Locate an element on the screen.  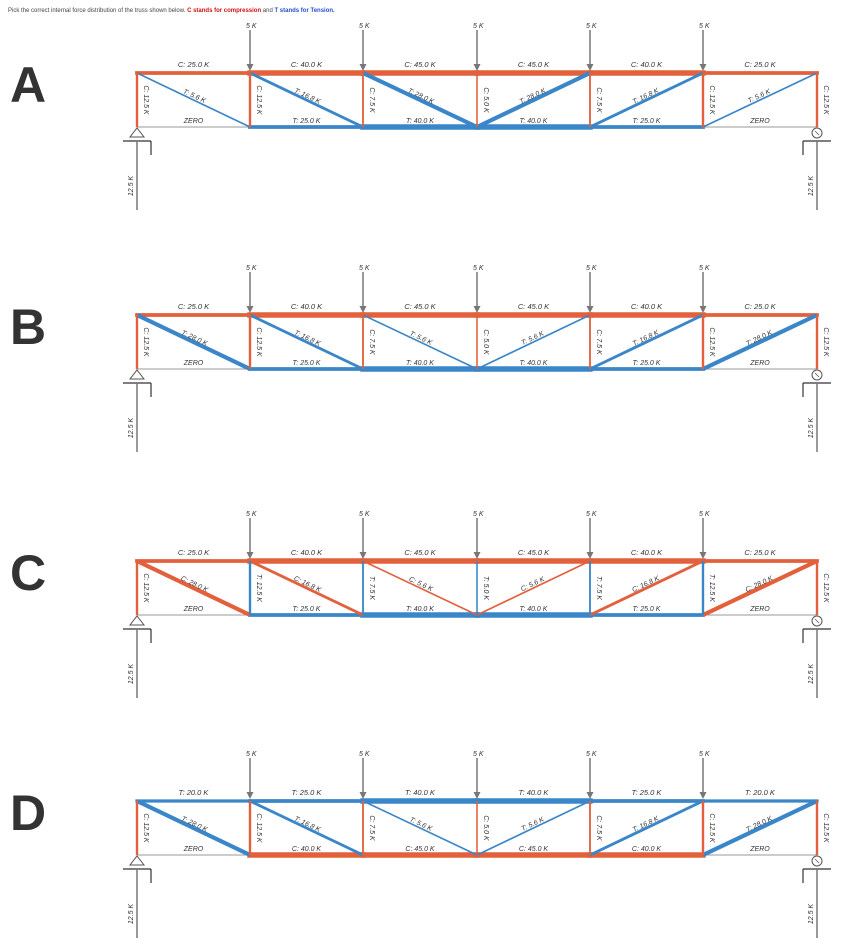
option-letter: A is located at coordinates (28, 85).